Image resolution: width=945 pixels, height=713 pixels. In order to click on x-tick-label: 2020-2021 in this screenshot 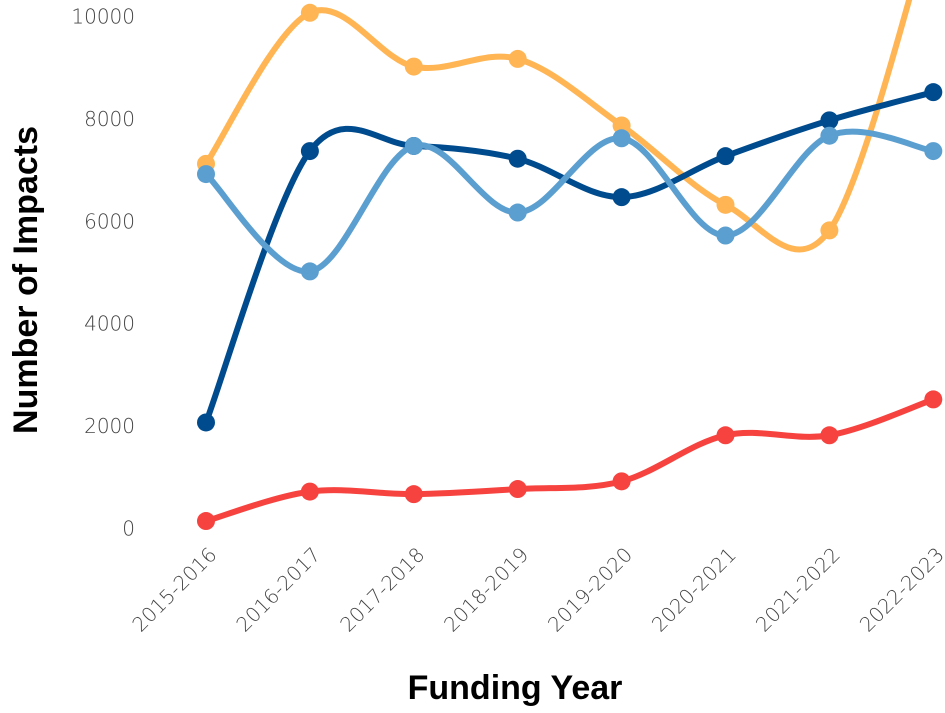, I will do `click(694, 589)`.